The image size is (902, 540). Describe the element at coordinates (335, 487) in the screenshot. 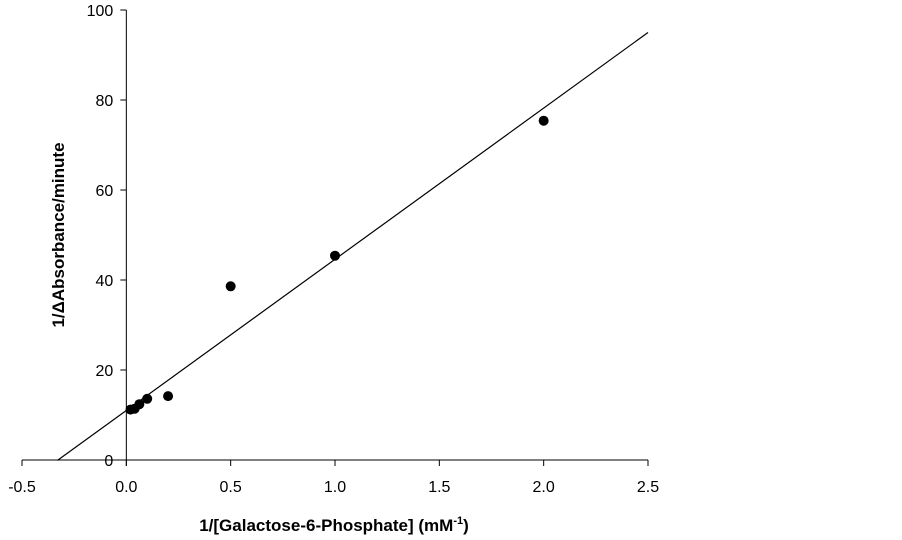

I see `x-tick-label: 1.0` at that location.